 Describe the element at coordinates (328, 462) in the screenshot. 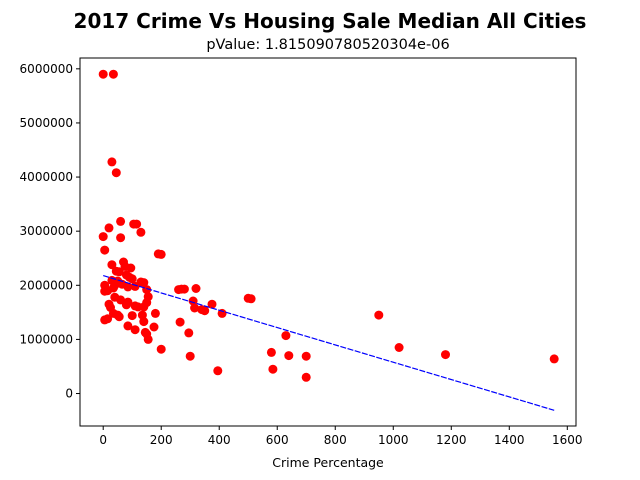

I see `x-axis-label: Crime Percentage` at that location.